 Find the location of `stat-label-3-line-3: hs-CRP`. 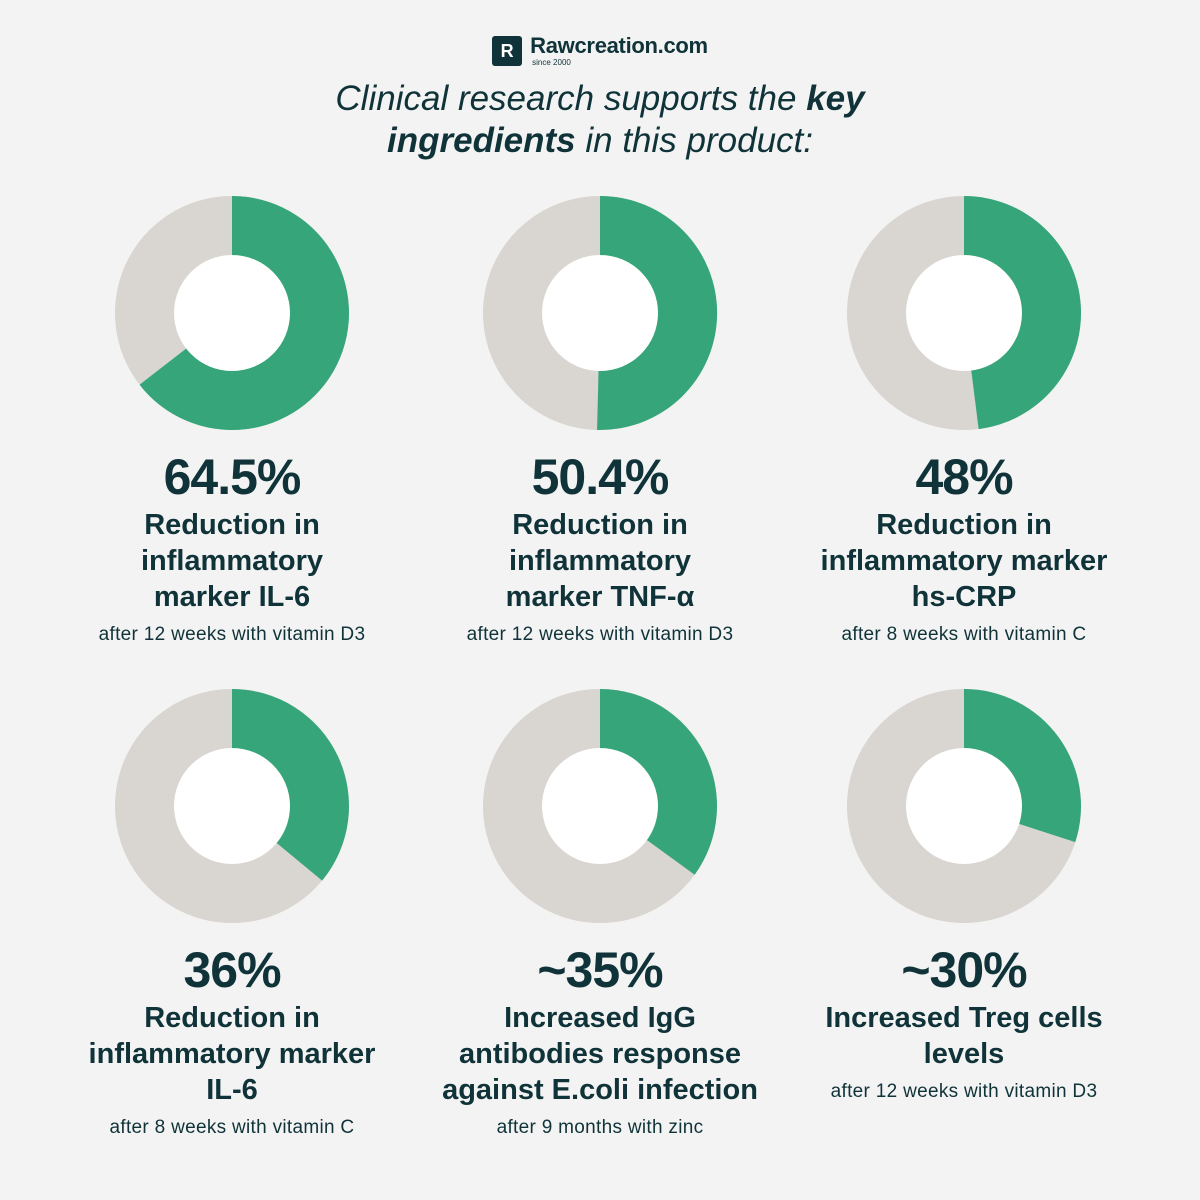

stat-label-3-line-3: hs-CRP is located at coordinates (964, 597).